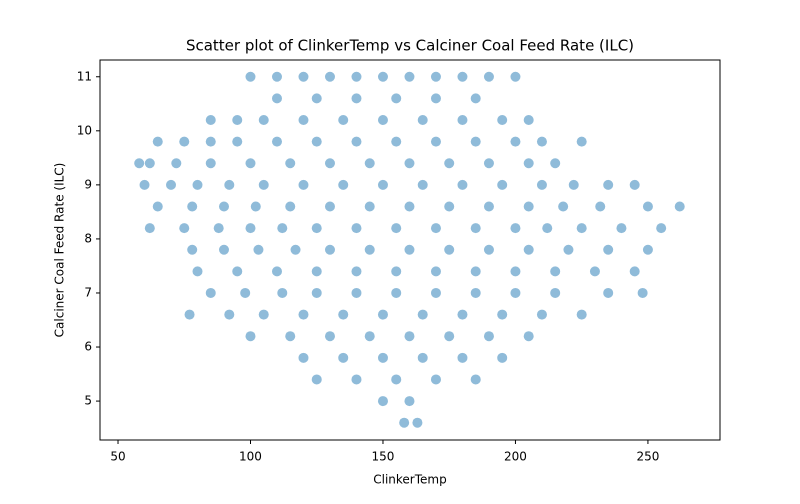 The image size is (800, 504). What do you see at coordinates (383, 457) in the screenshot?
I see `x-tick-label: 150` at bounding box center [383, 457].